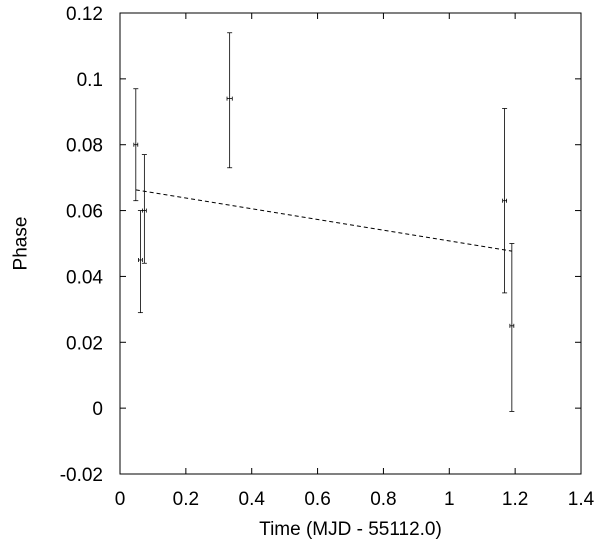 This screenshot has width=600, height=544. What do you see at coordinates (84, 212) in the screenshot?
I see `y-tick-label: 0.06` at bounding box center [84, 212].